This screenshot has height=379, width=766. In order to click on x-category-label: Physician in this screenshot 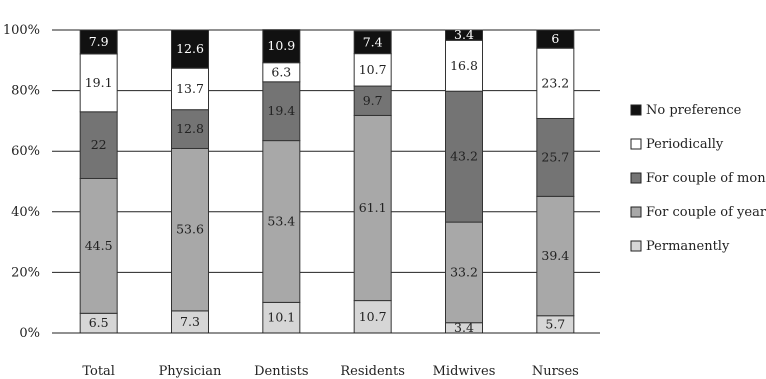, I will do `click(190, 371)`.